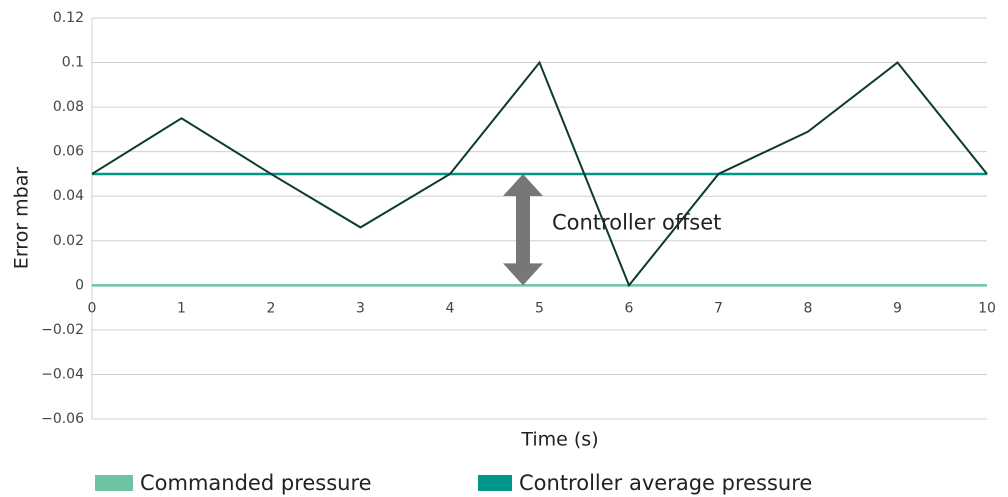  I want to click on y-tick-label: 0.12, so click(68, 18).